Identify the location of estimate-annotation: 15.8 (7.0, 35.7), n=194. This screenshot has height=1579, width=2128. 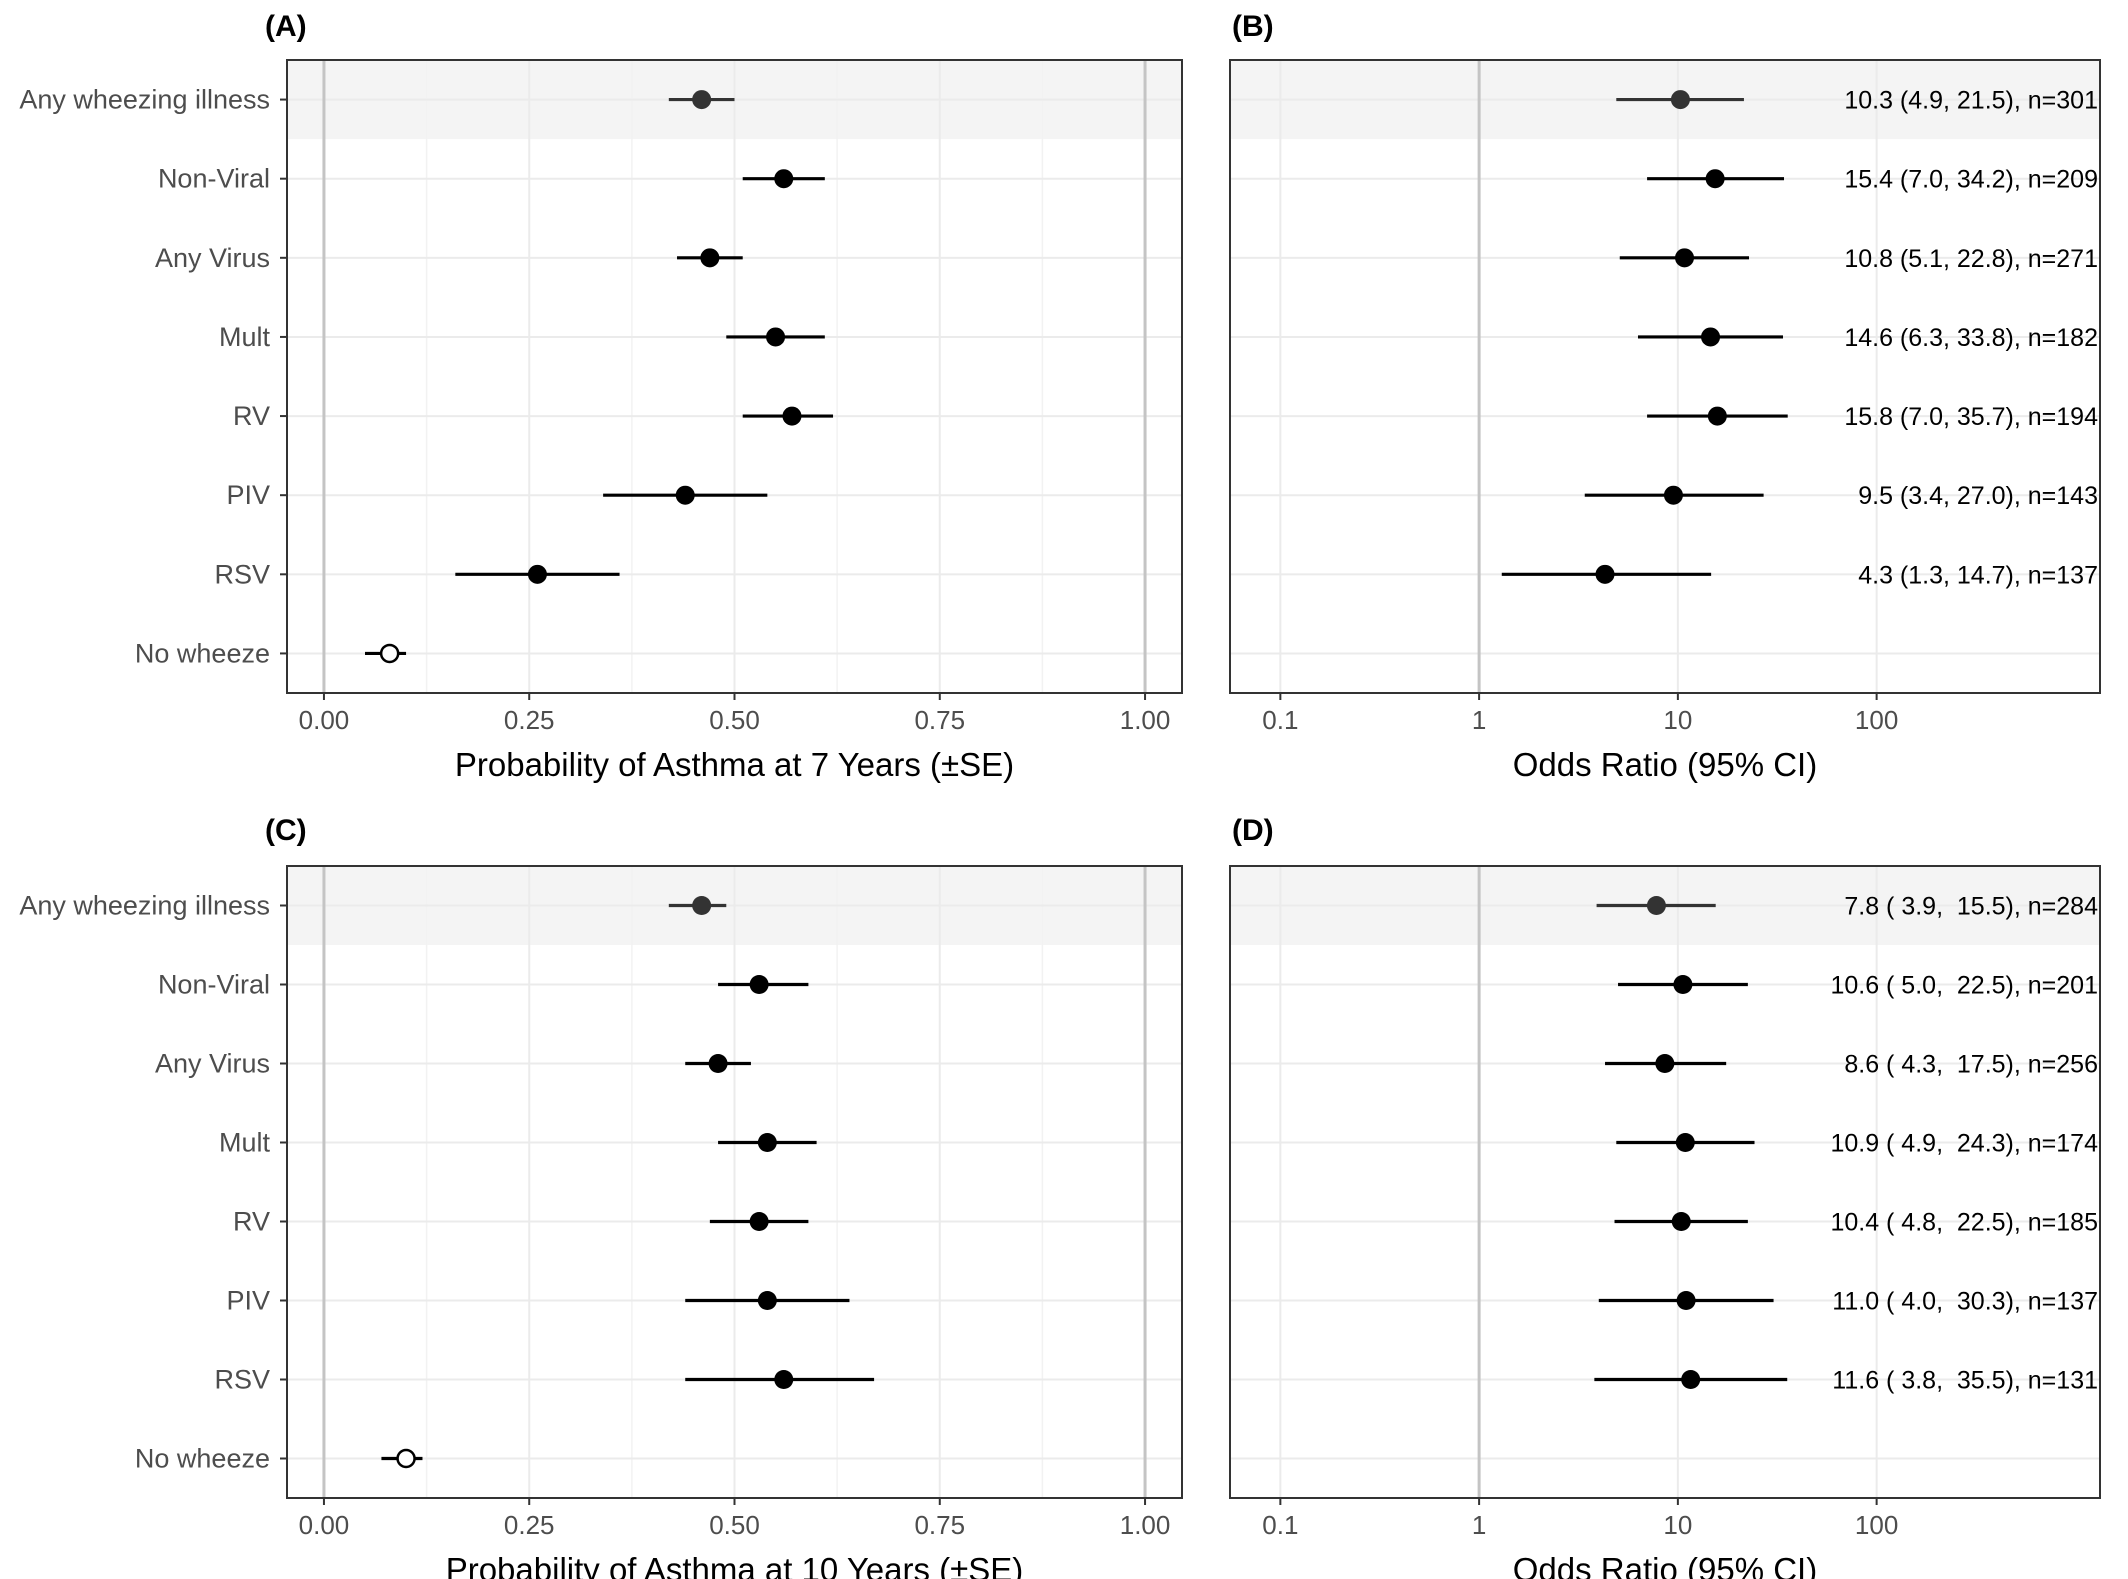
(1971, 417).